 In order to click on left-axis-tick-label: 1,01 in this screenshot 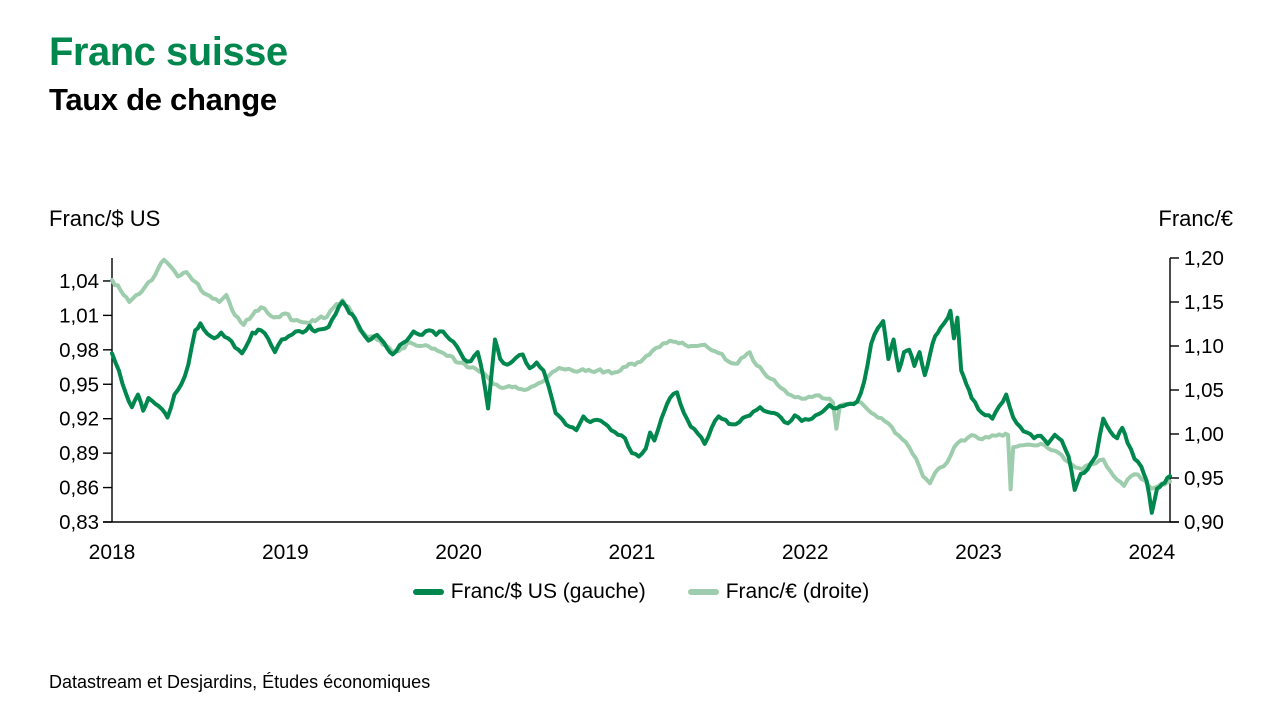, I will do `click(79, 315)`.